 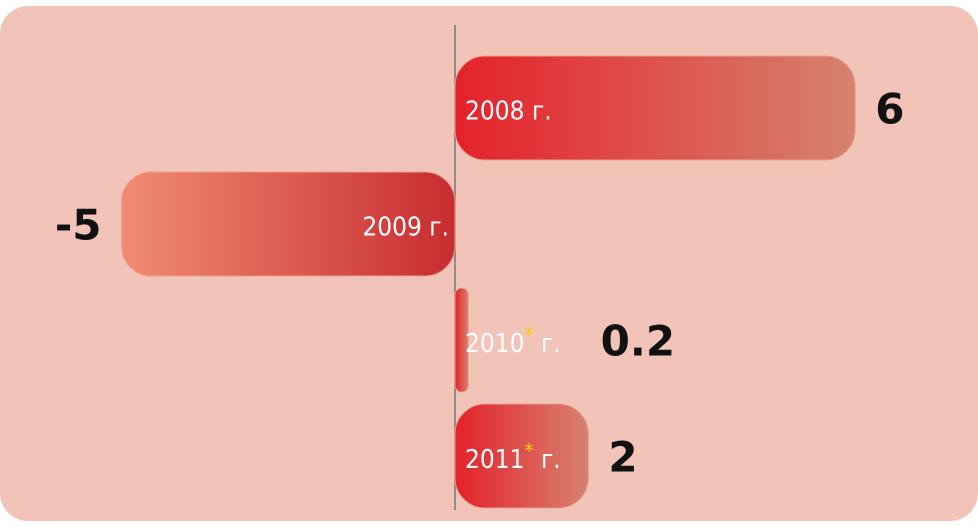 What do you see at coordinates (622, 457) in the screenshot?
I see `value-label: 2` at bounding box center [622, 457].